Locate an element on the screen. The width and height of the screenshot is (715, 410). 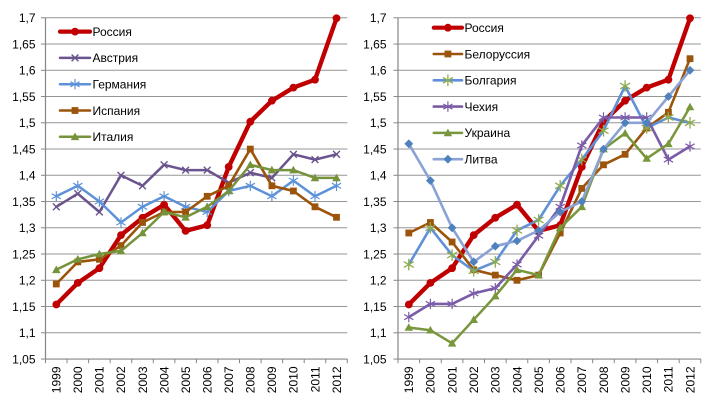
svg-text: Болгария is located at coordinates (491, 81).